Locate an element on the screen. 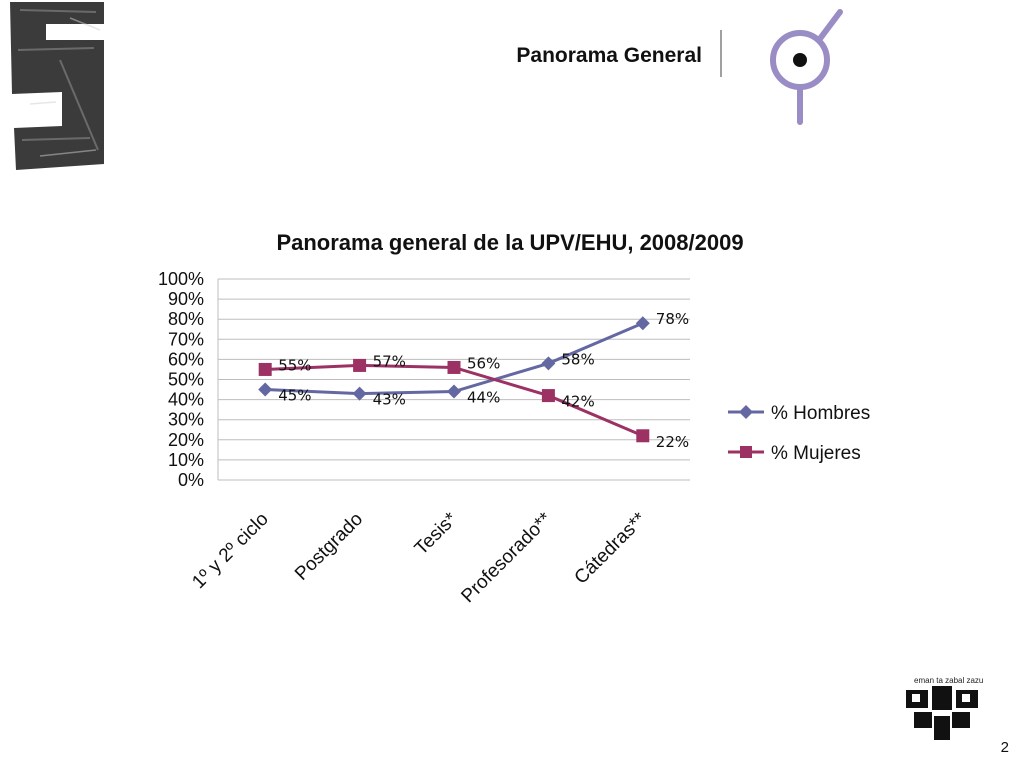  x-tick-label: Tesis* is located at coordinates (436, 533).